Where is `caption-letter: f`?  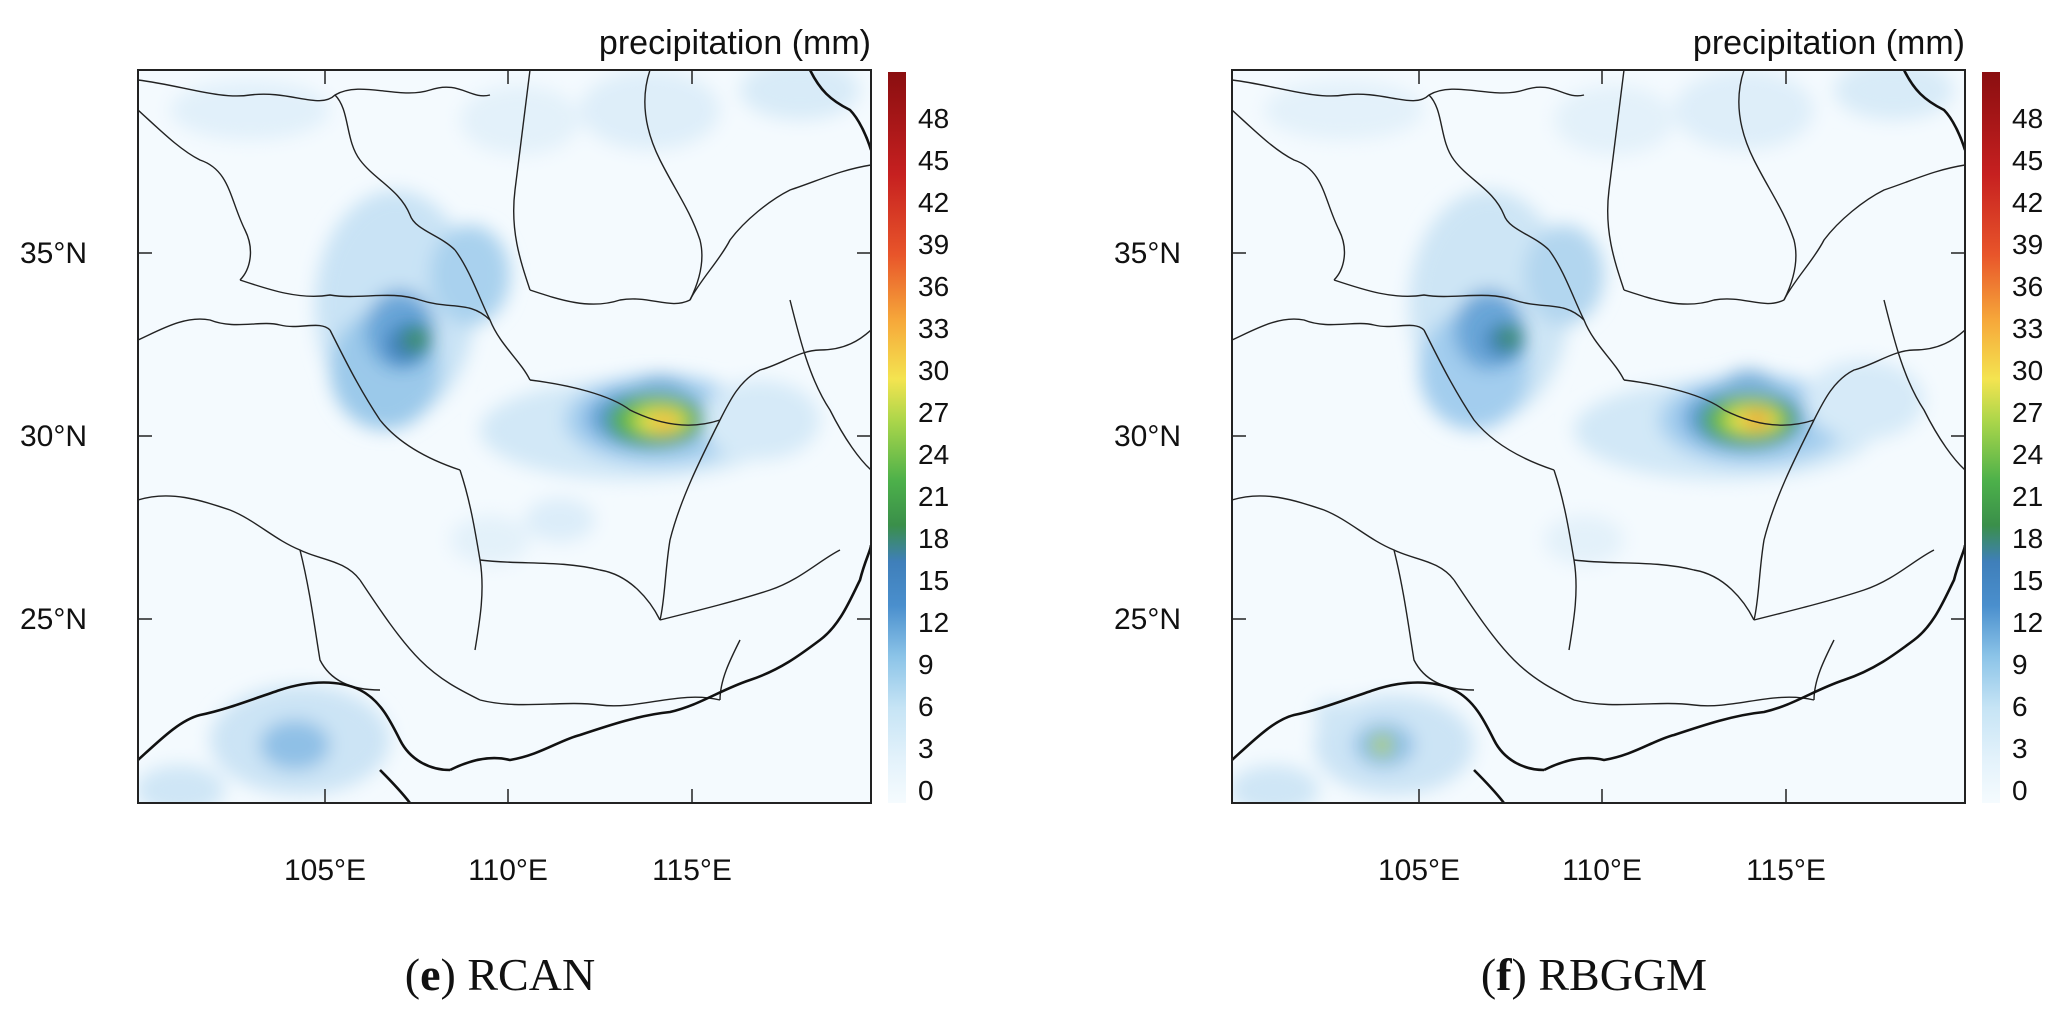 caption-letter: f is located at coordinates (1504, 974).